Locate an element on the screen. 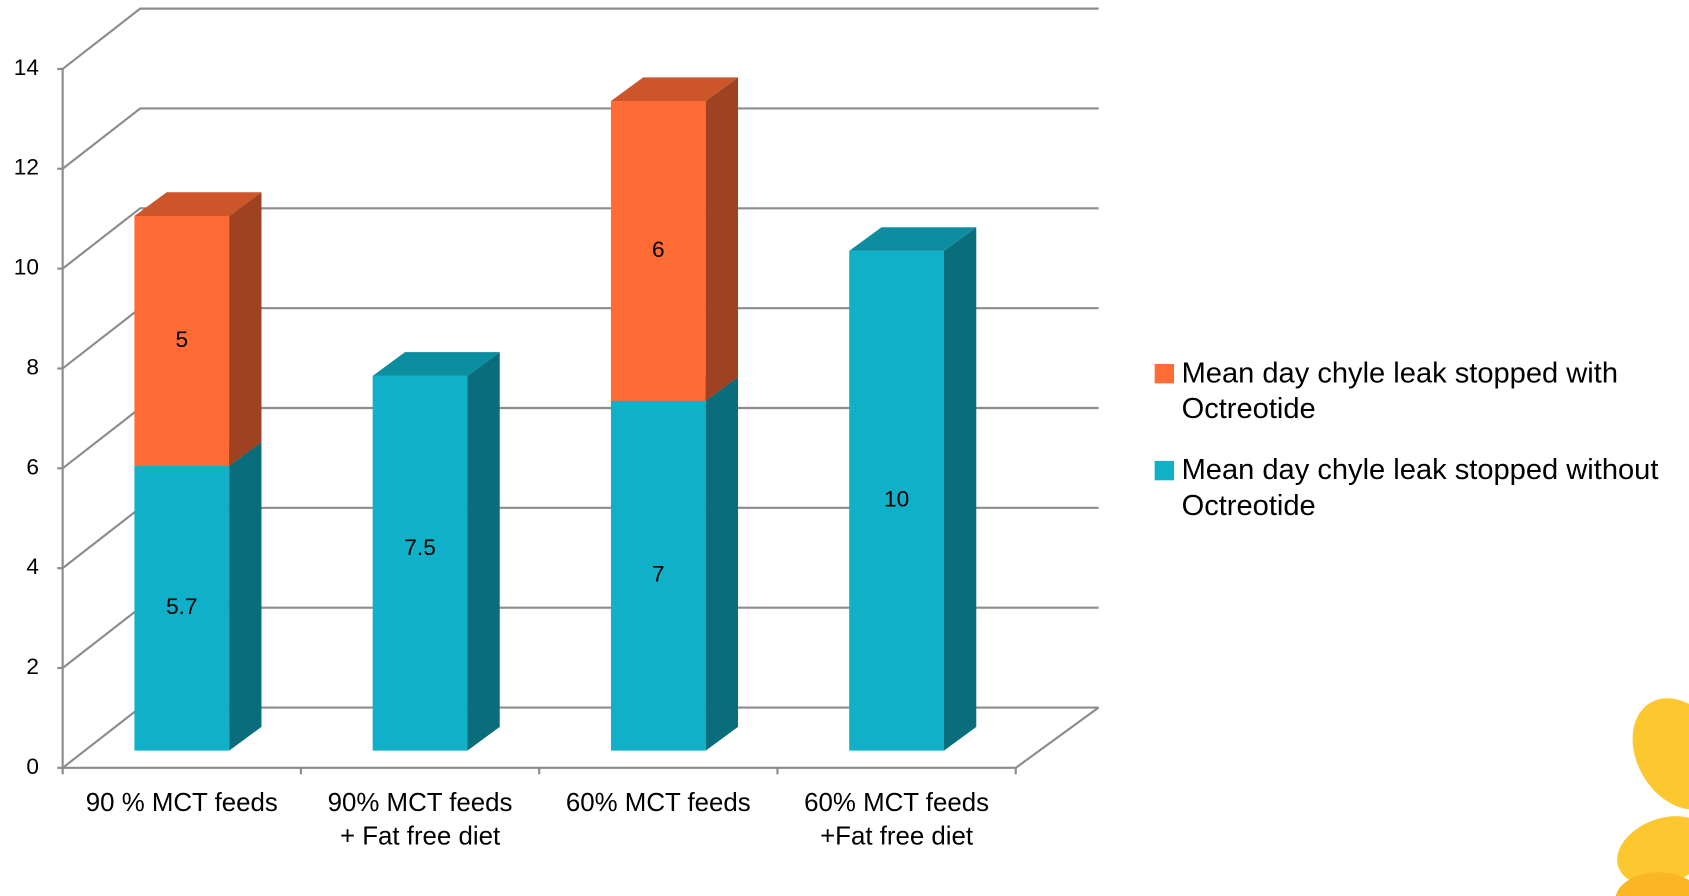 This screenshot has width=1689, height=896. x-tick-label-box: 60% MCT feeds is located at coordinates (658, 803).